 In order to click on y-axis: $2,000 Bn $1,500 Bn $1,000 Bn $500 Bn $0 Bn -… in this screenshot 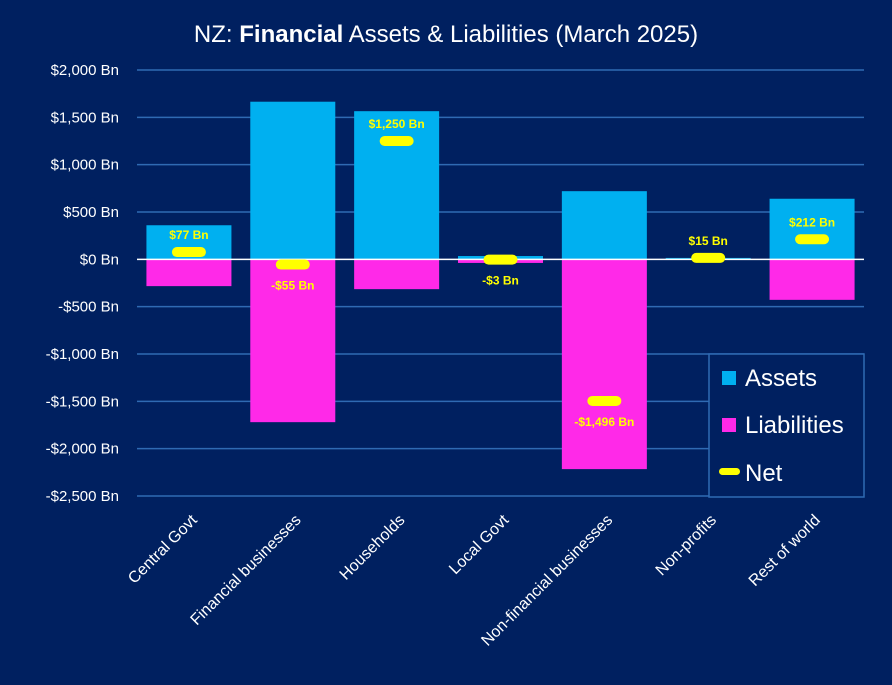, I will do `click(82, 283)`.